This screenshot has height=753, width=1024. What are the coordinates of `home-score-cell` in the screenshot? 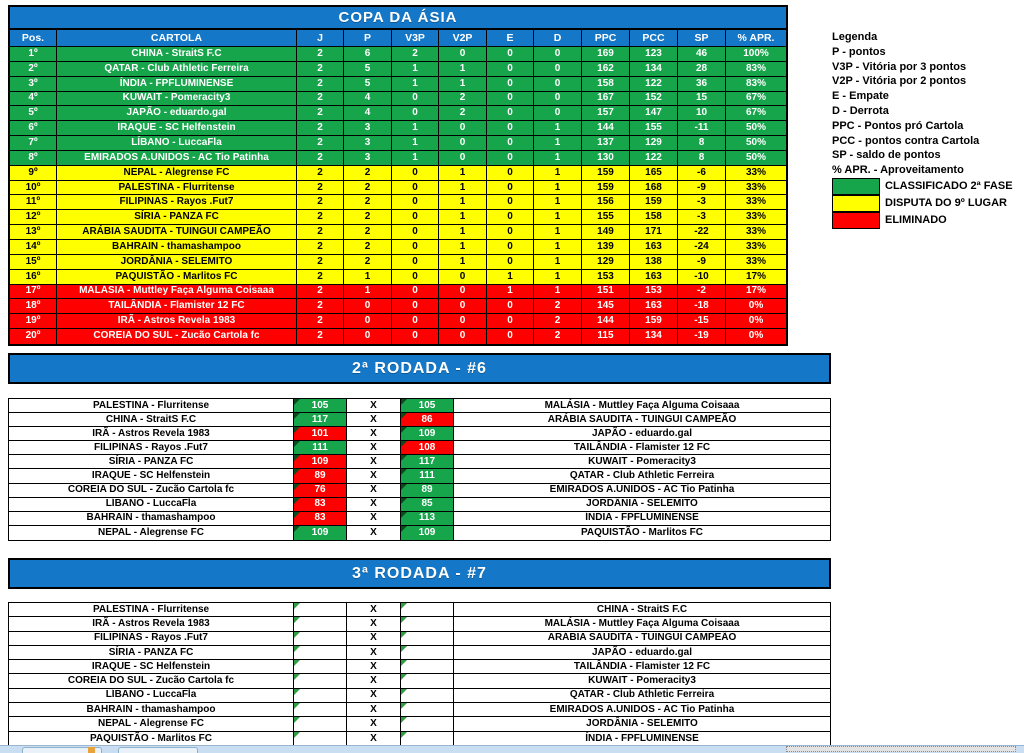 It's located at (320, 624).